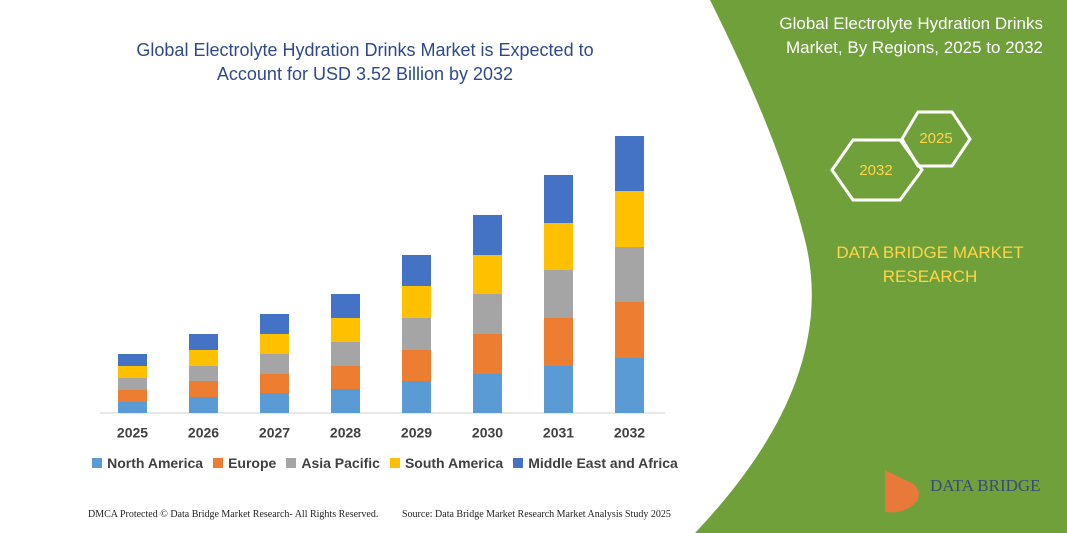  Describe the element at coordinates (985, 485) in the screenshot. I see `logo-text: DATA BRIDGE` at that location.